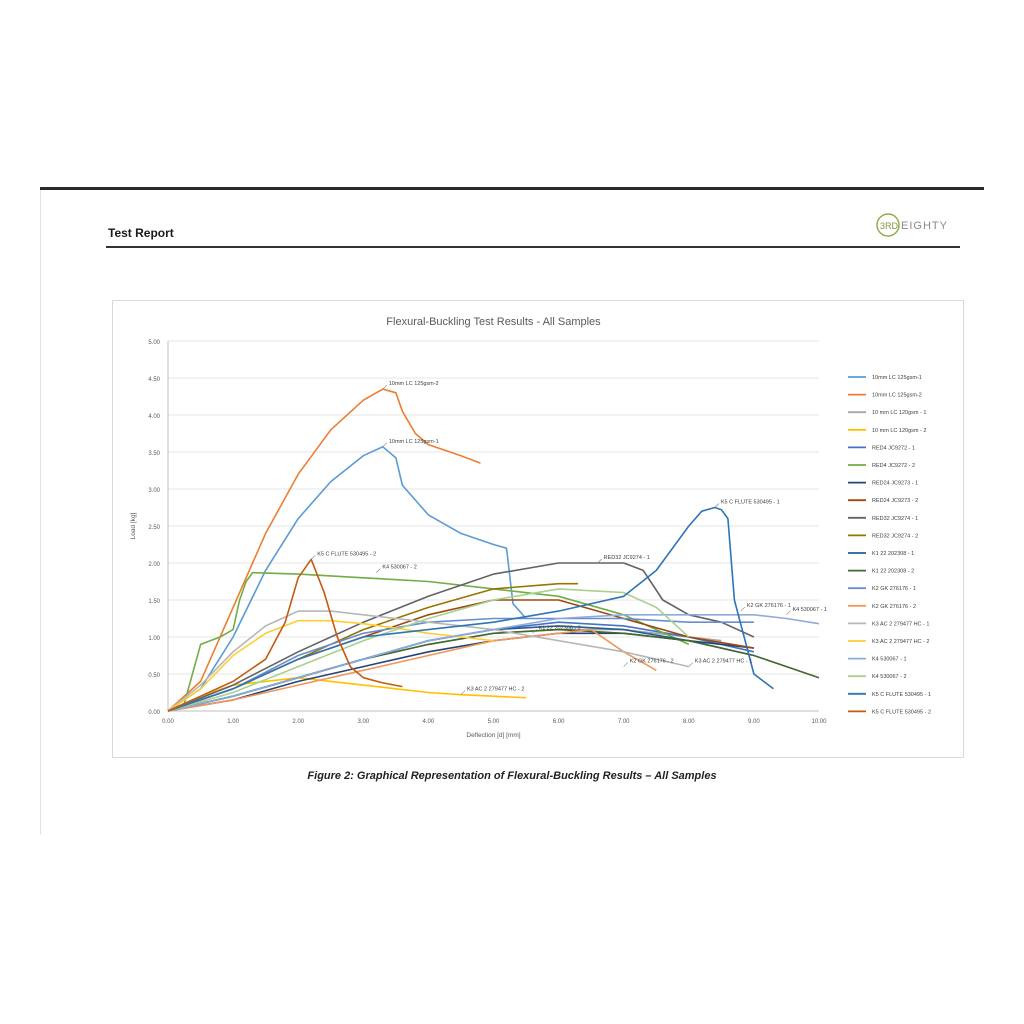 This screenshot has height=1024, width=1024. Describe the element at coordinates (900, 642) in the screenshot. I see `legend-entry: K3 AC 2 279477 HC - 2` at that location.